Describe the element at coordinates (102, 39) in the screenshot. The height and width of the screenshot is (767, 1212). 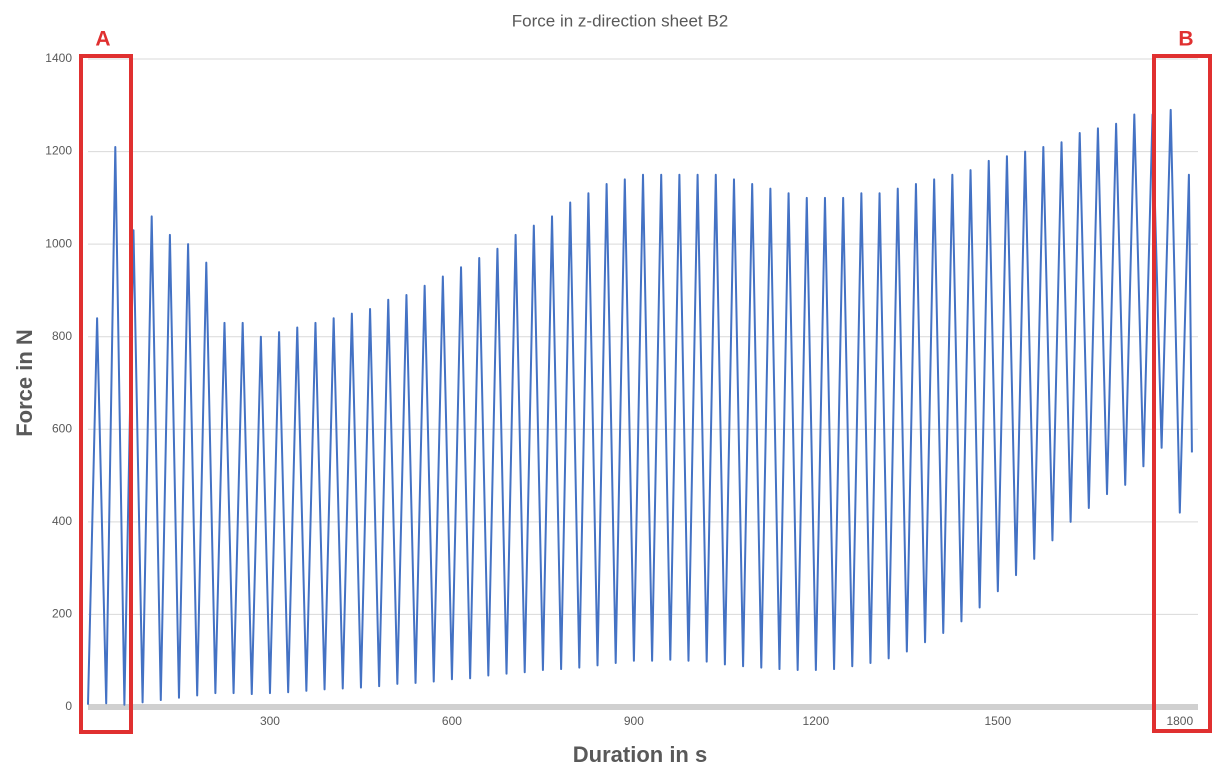
I see `annotation: A` at that location.